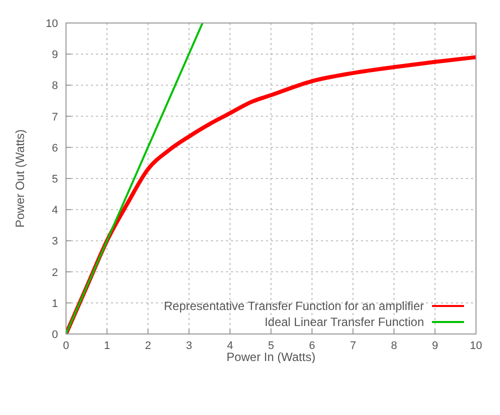  What do you see at coordinates (52, 24) in the screenshot?
I see `y-tick-label: 10` at bounding box center [52, 24].